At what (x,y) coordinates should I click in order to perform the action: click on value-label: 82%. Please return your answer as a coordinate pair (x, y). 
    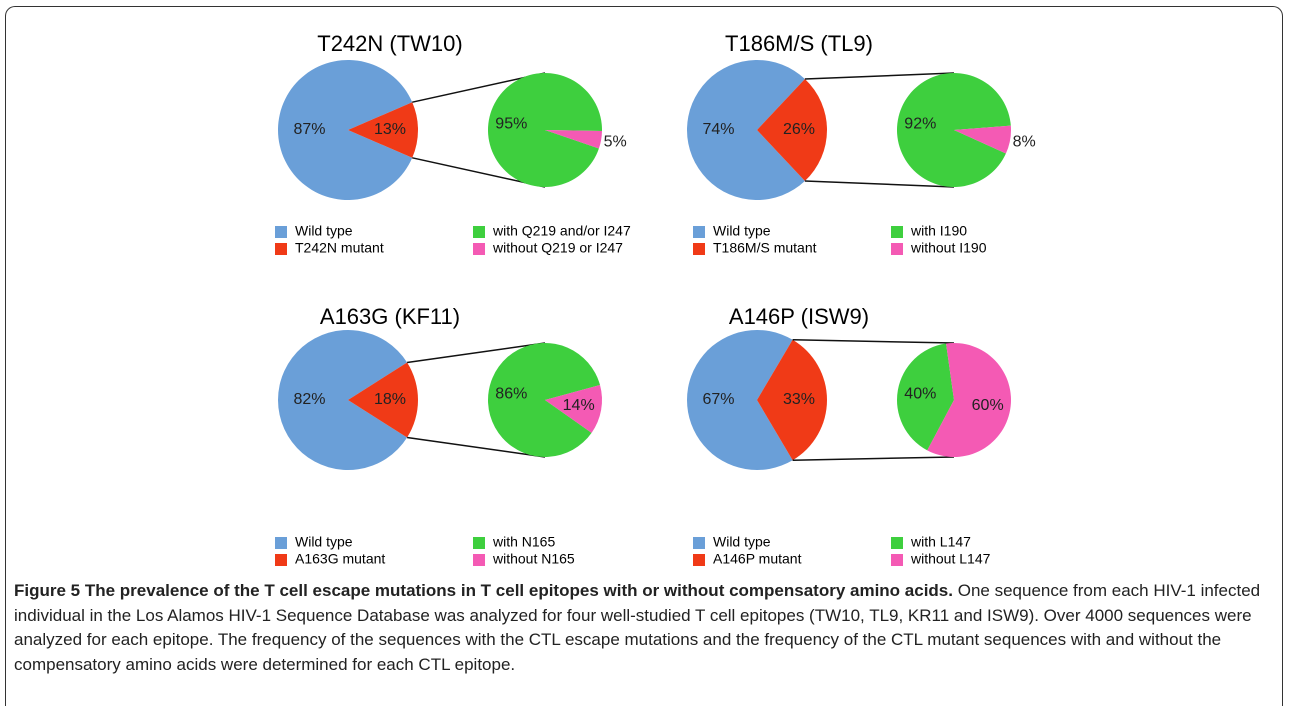
    Looking at the image, I should click on (309, 399).